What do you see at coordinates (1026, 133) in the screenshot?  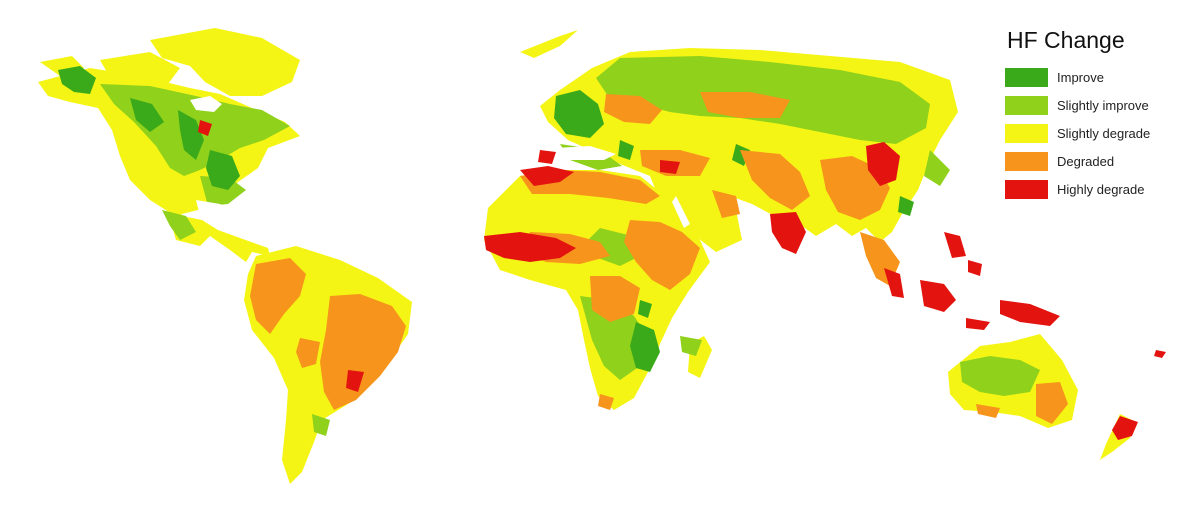 I see `legend-swatch-slightly-degrade` at bounding box center [1026, 133].